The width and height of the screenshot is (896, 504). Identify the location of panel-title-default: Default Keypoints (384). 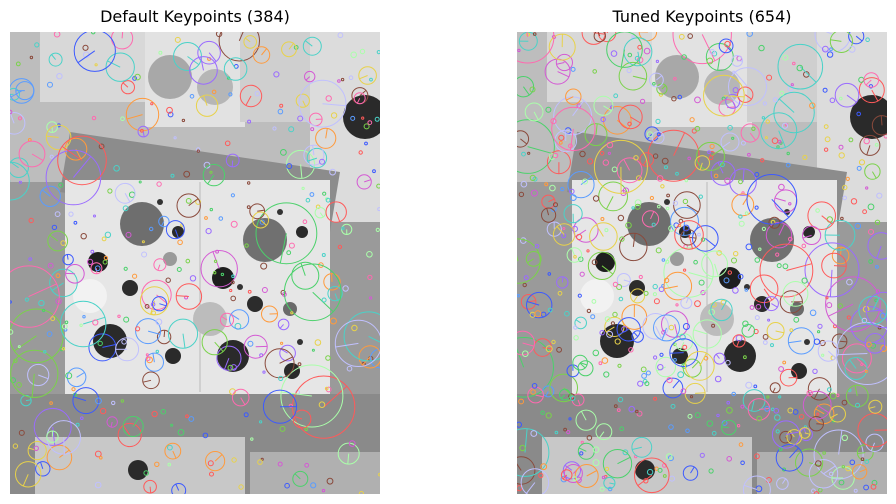
(195, 16).